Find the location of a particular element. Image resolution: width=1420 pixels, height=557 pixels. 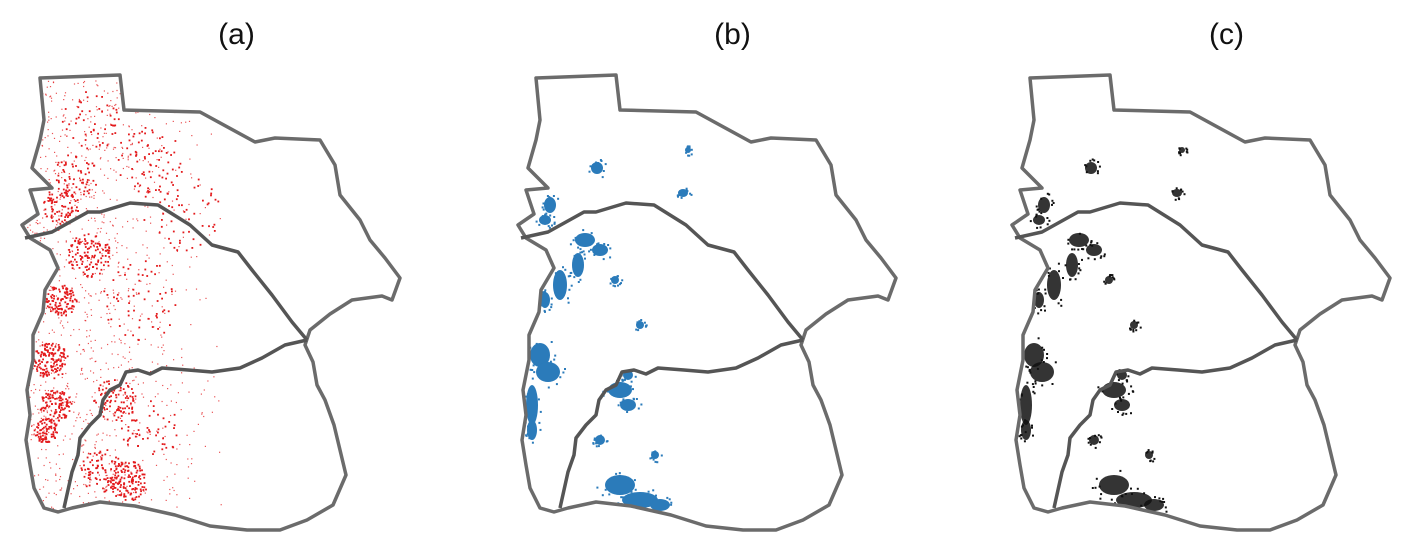

panel-label-a: (a) is located at coordinates (236, 34).